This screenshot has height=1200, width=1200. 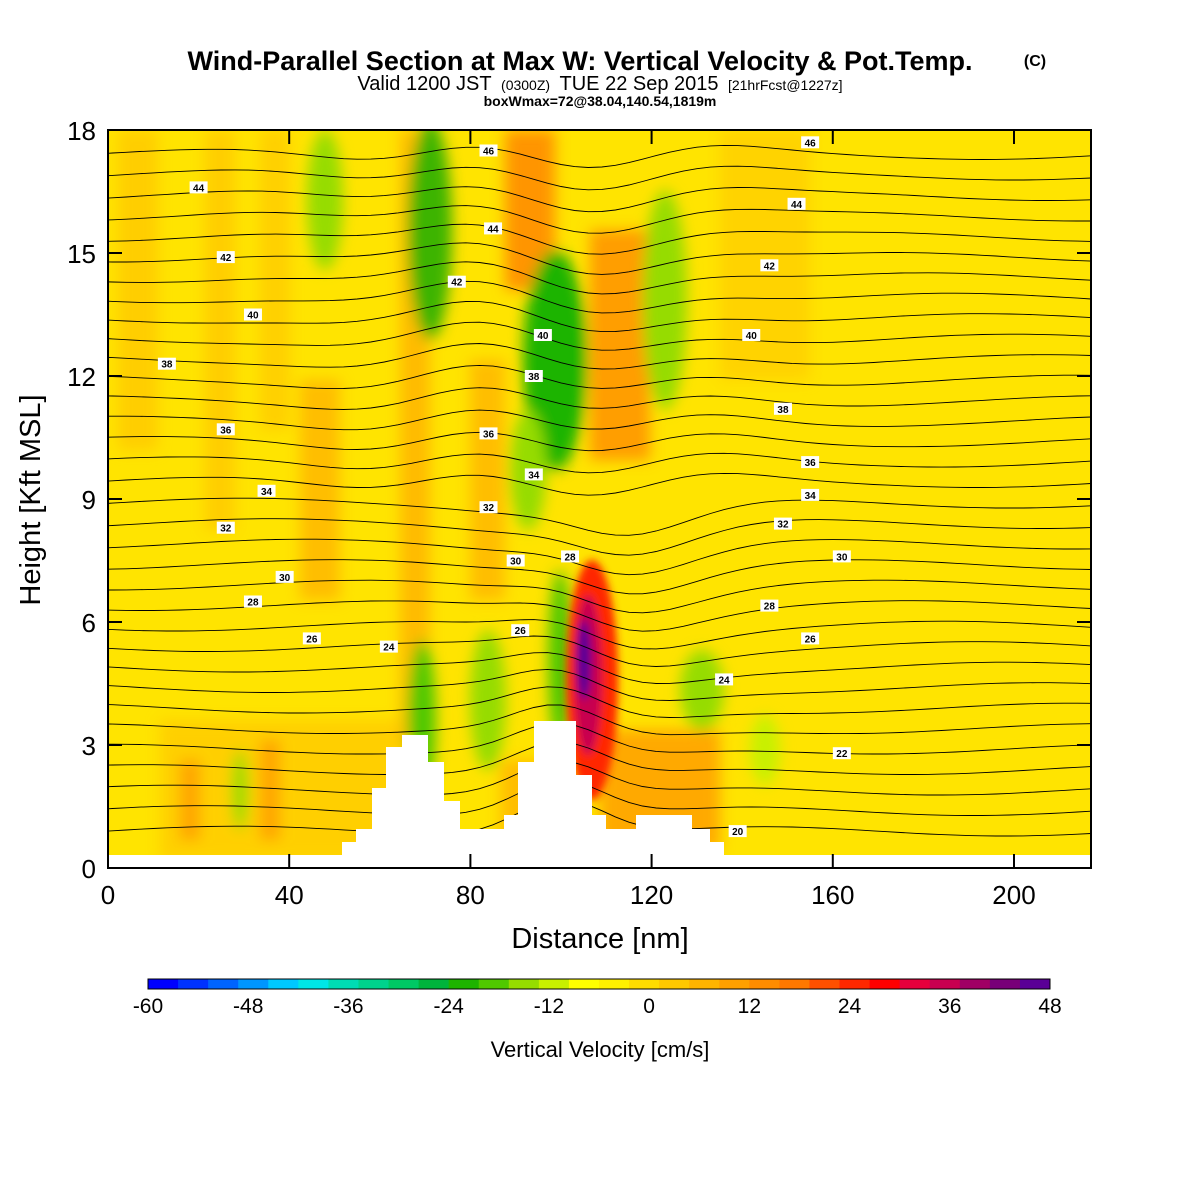 I want to click on theta-label: 40, so click(x=253, y=316).